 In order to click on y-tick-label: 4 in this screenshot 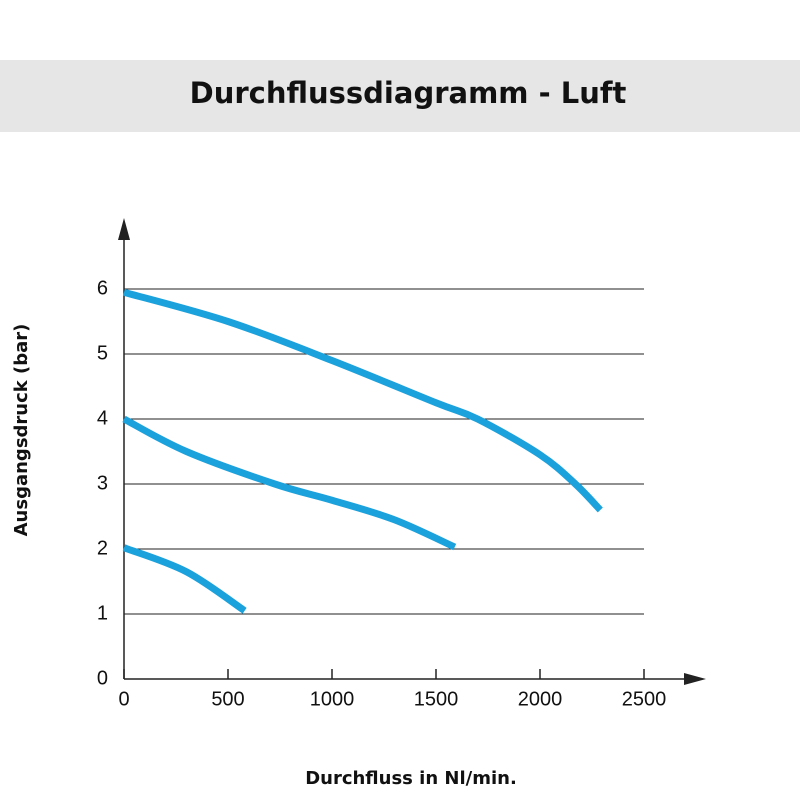, I will do `click(102, 418)`.